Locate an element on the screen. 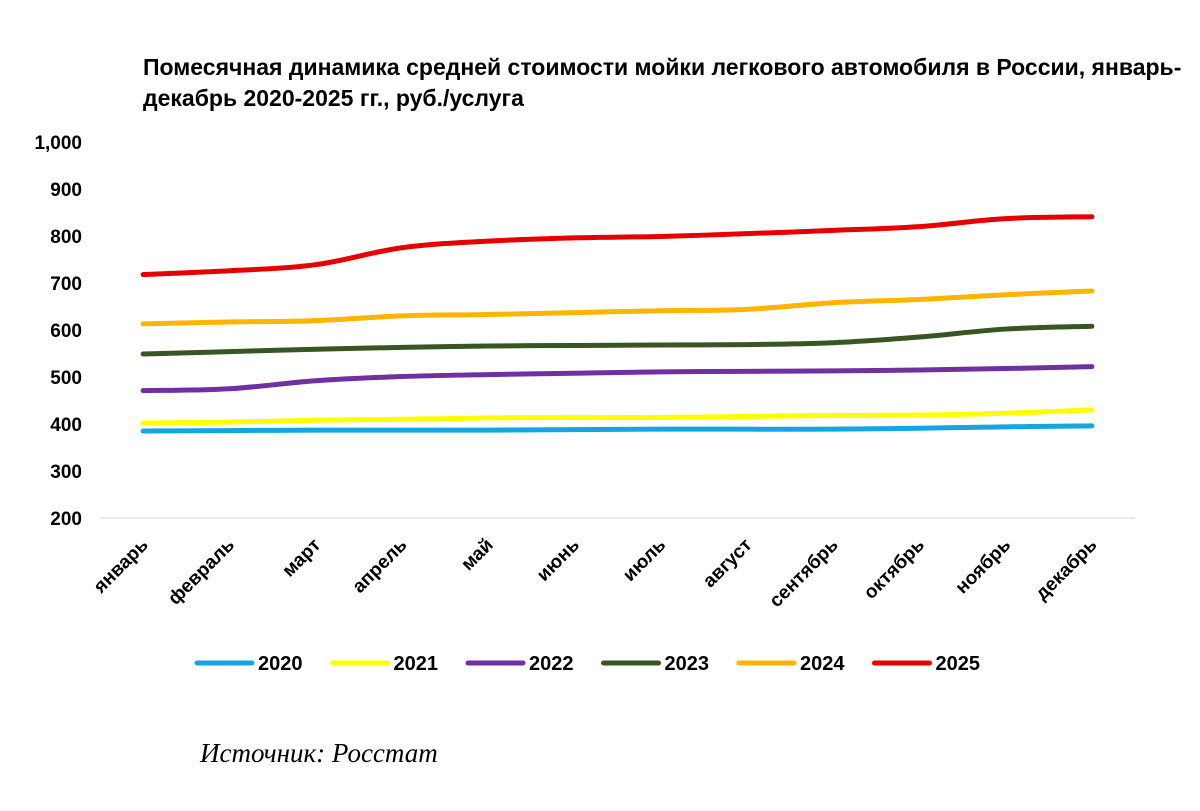 The width and height of the screenshot is (1200, 811). legend-label-2022: 2022 is located at coordinates (551, 664).